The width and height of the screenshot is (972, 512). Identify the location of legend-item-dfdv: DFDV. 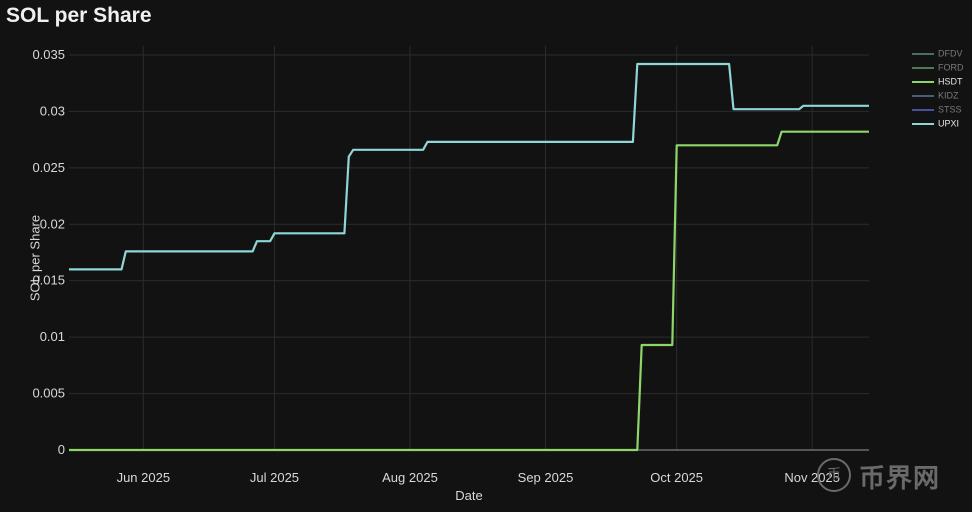
(938, 53).